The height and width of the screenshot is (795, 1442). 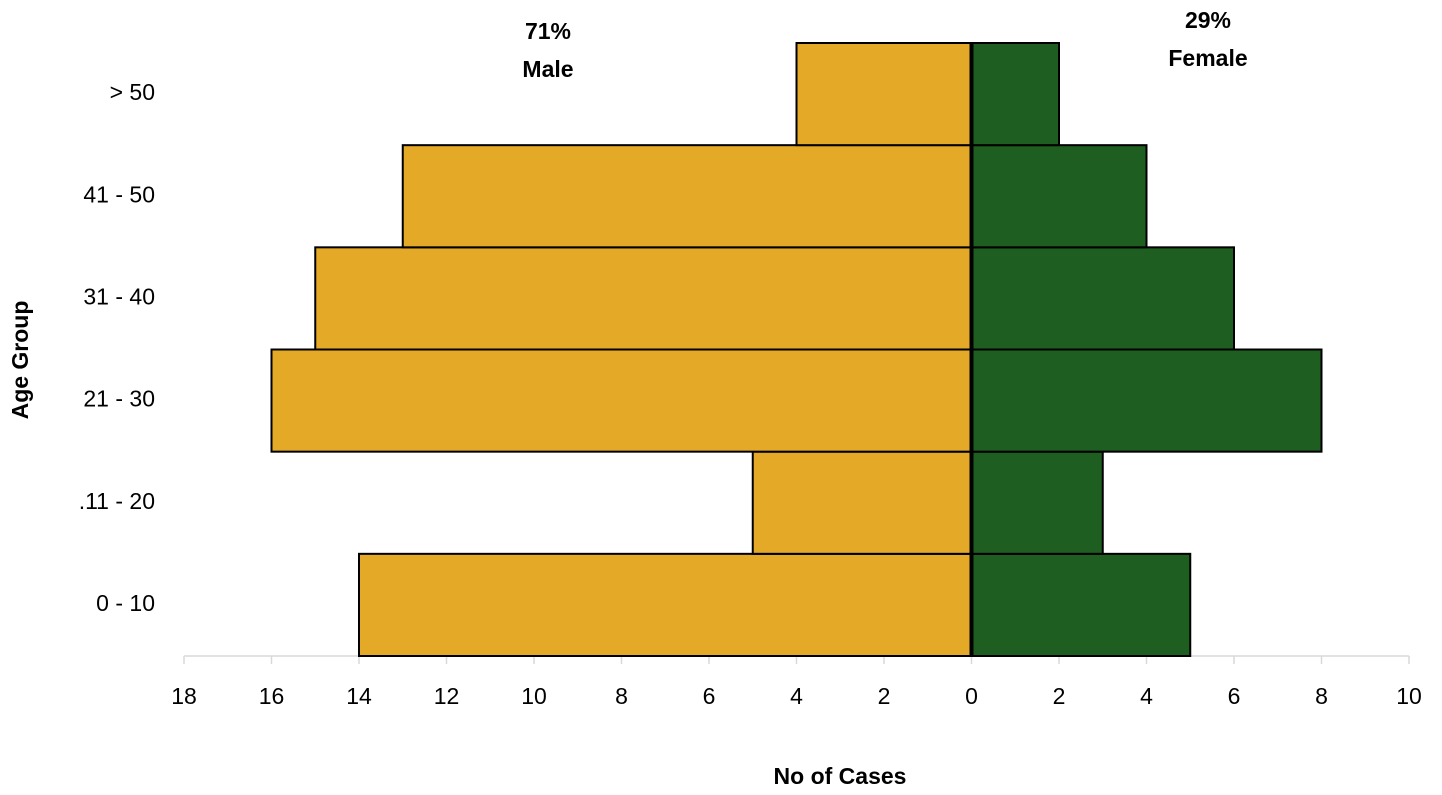 What do you see at coordinates (447, 696) in the screenshot?
I see `x-tick-label: 12` at bounding box center [447, 696].